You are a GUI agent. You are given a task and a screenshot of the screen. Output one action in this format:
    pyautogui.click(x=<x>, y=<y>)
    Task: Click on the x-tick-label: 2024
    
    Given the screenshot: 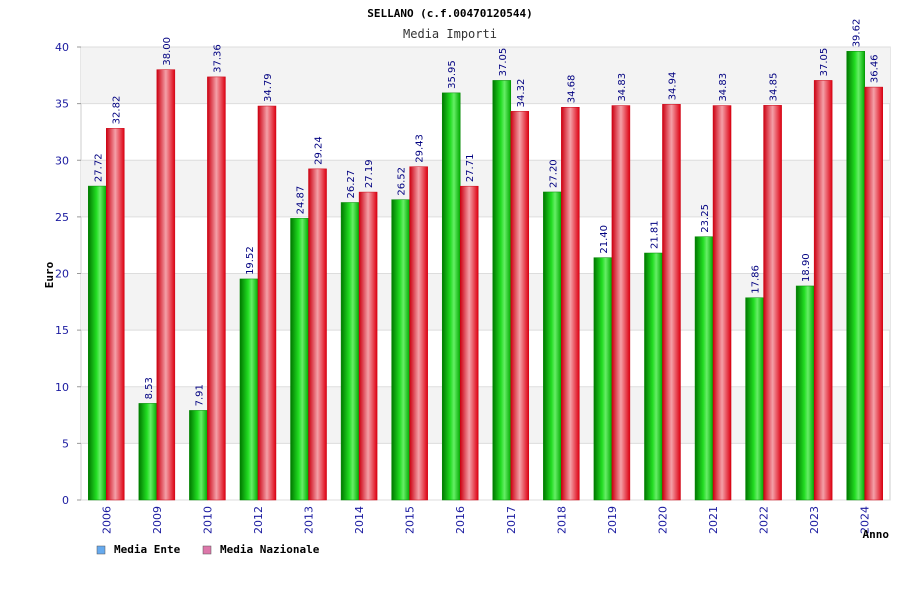 What is the action you would take?
    pyautogui.click(x=865, y=520)
    